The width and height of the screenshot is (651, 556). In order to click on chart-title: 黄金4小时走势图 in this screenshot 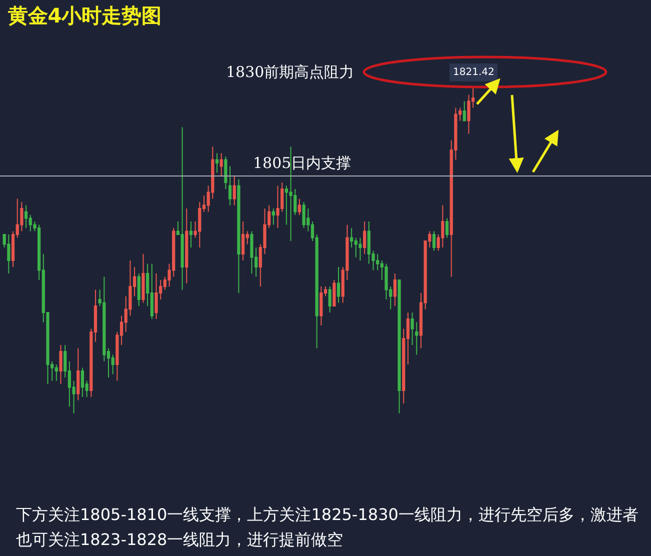, I will do `click(84, 15)`.